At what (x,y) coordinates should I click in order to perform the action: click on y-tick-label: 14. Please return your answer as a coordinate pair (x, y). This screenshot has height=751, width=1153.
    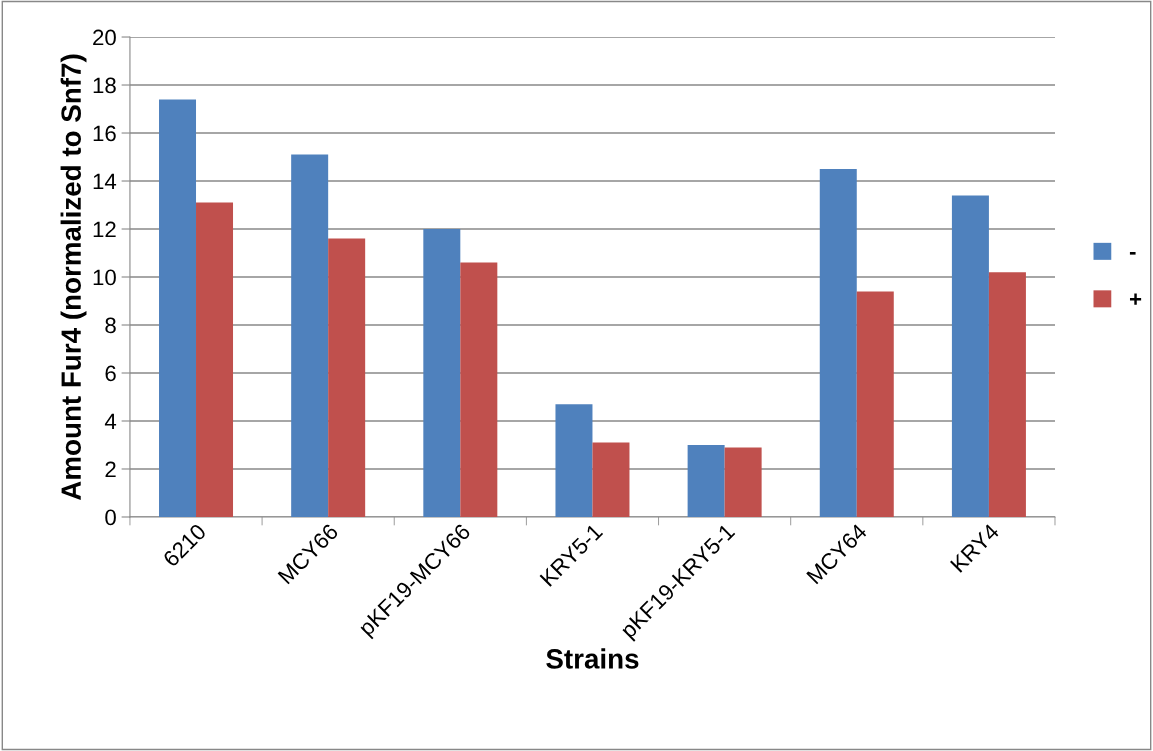
    Looking at the image, I should click on (105, 181).